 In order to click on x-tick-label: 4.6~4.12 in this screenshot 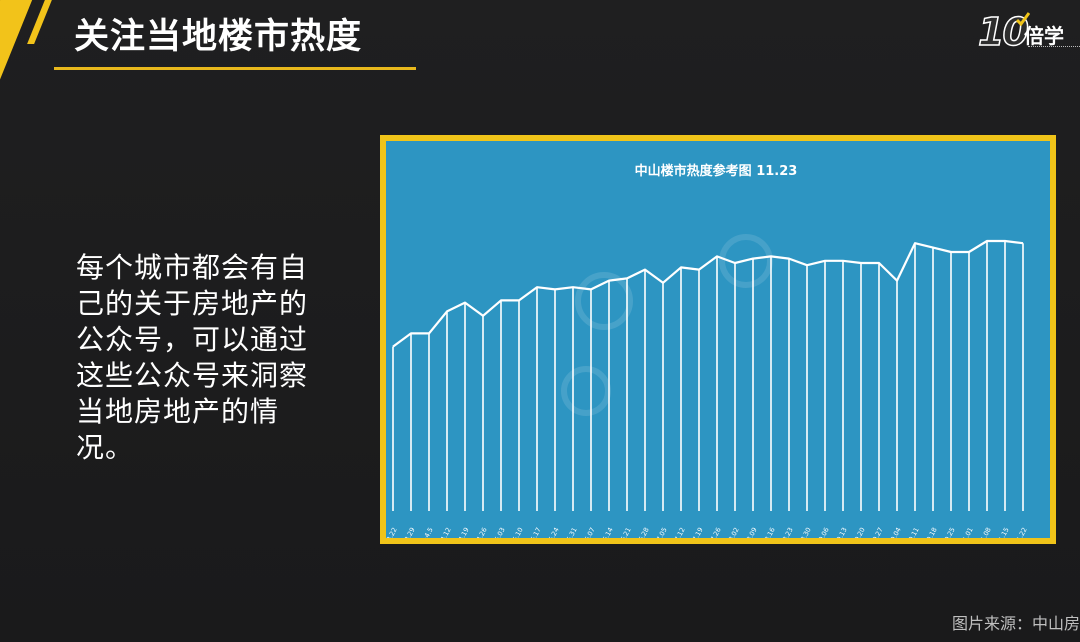, I will do `click(441, 532)`.